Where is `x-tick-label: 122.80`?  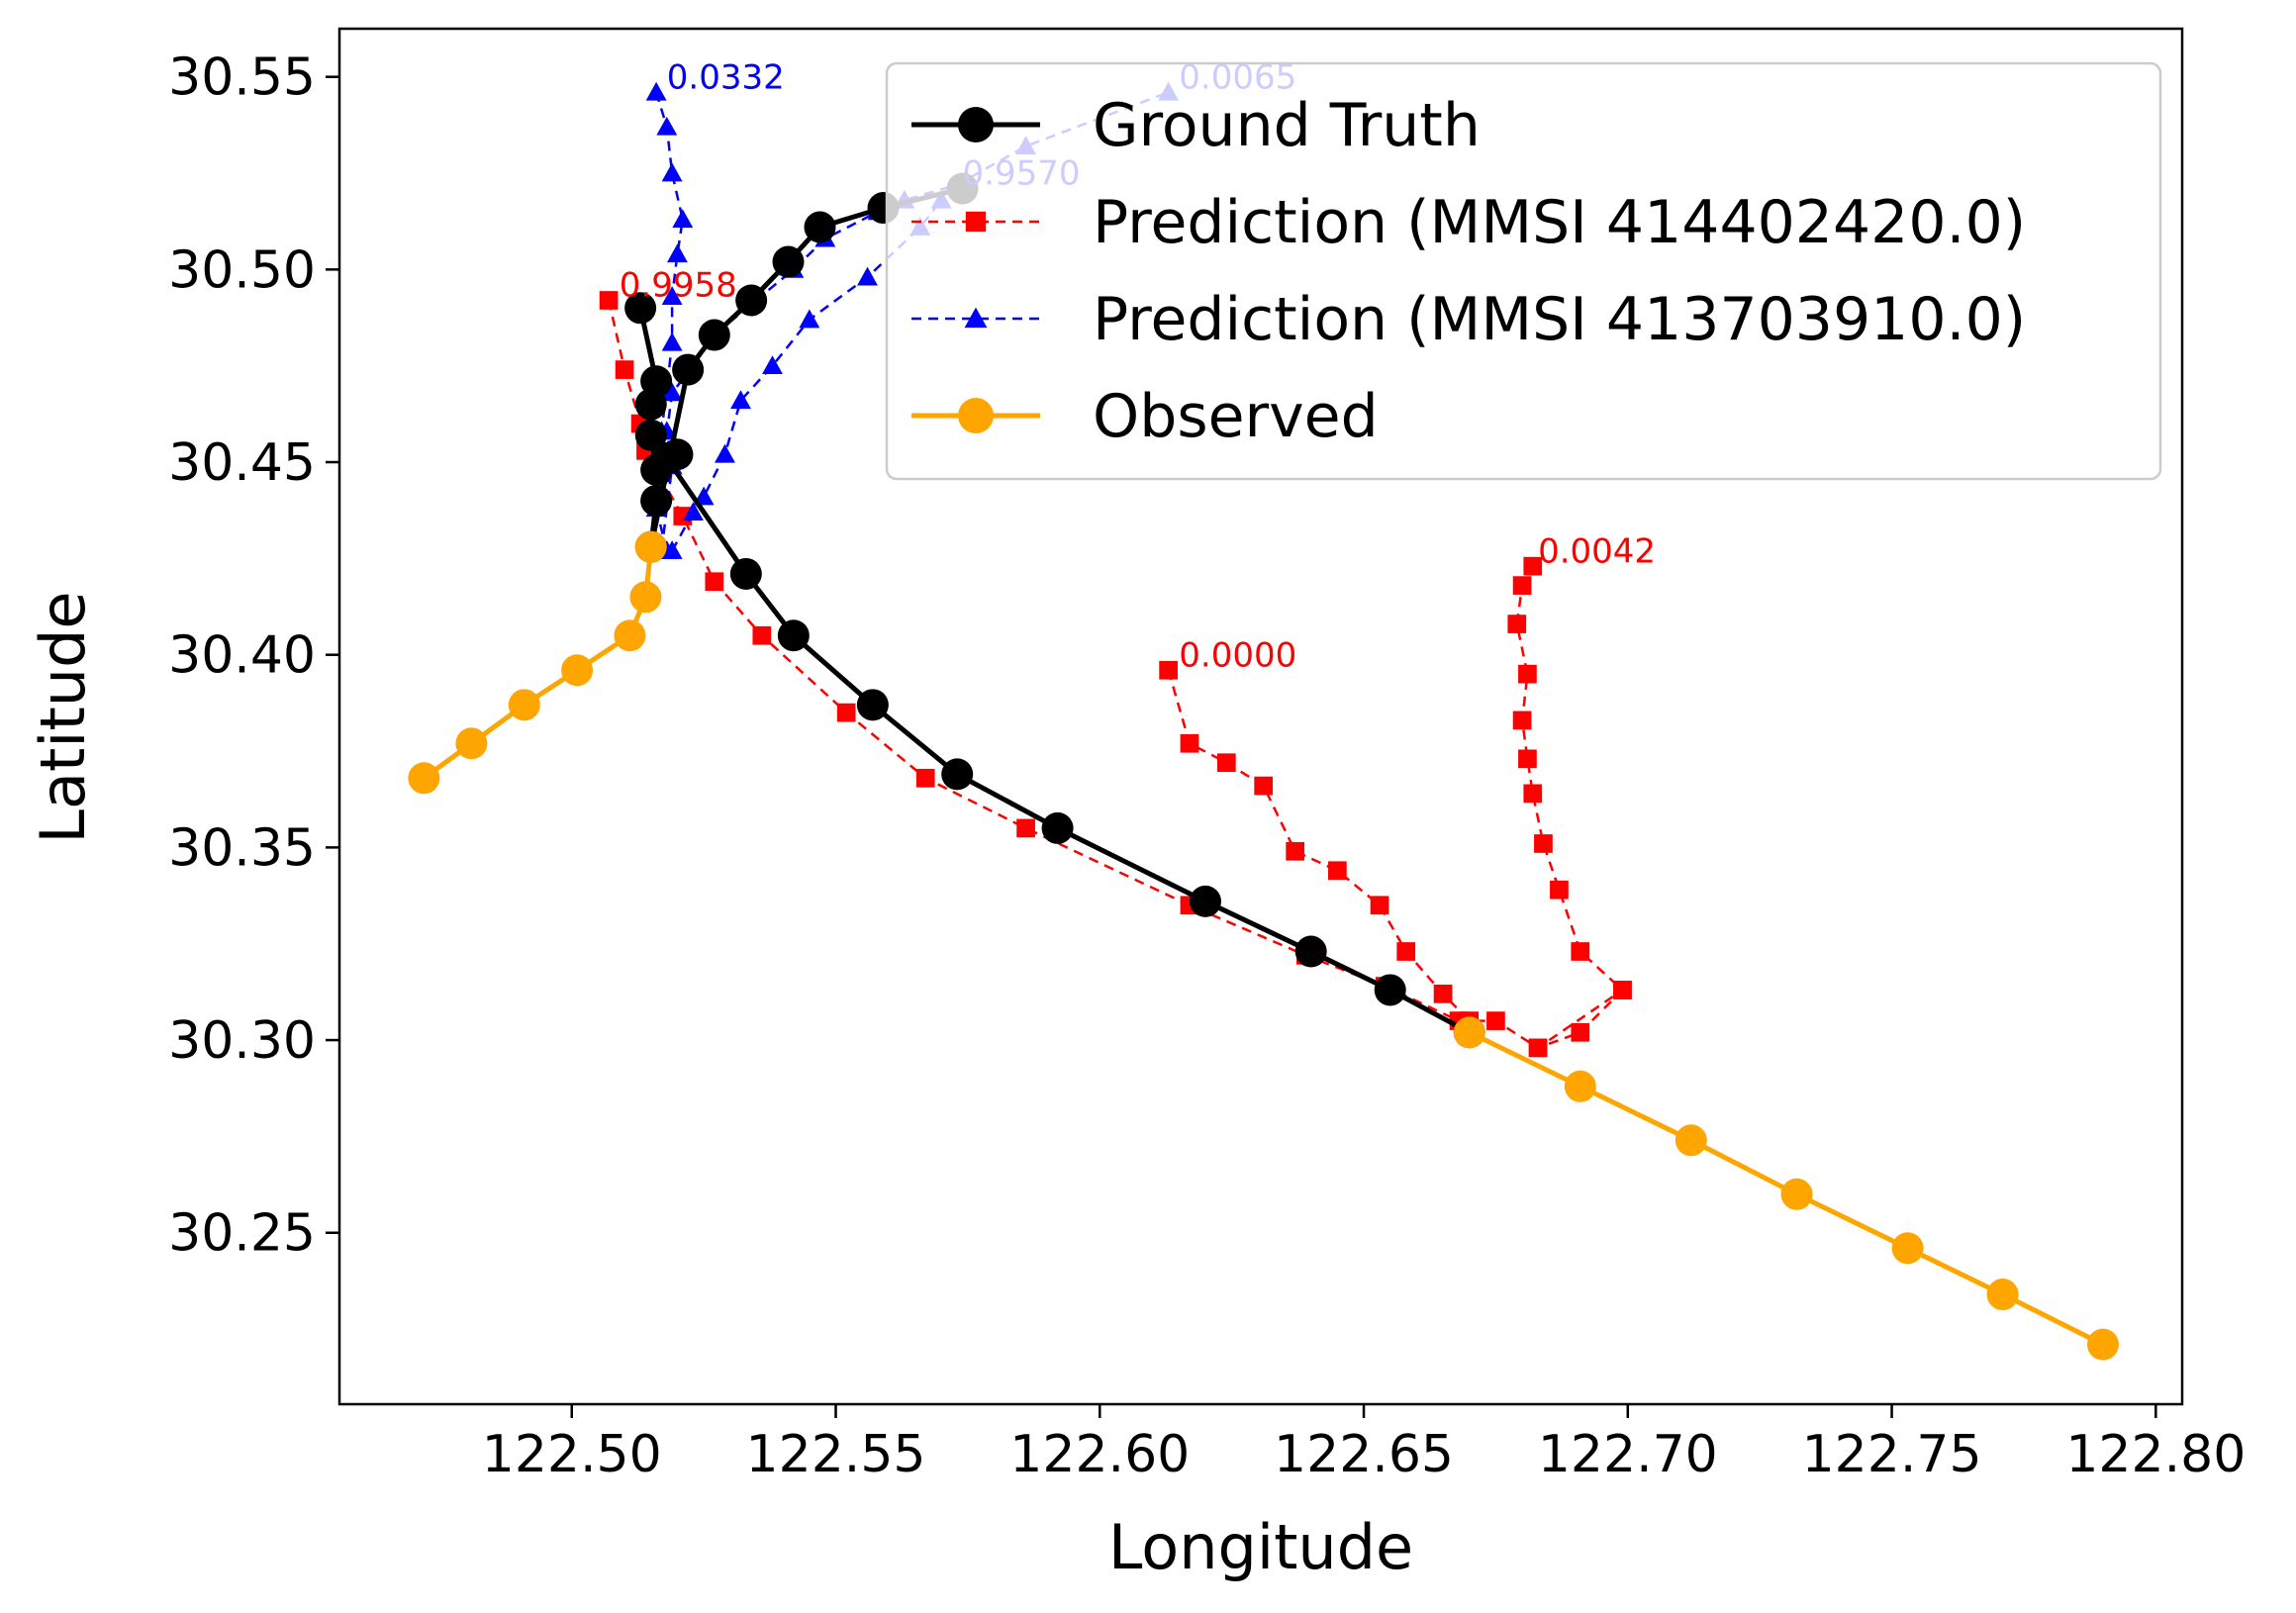 x-tick-label: 122.80 is located at coordinates (2155, 1454).